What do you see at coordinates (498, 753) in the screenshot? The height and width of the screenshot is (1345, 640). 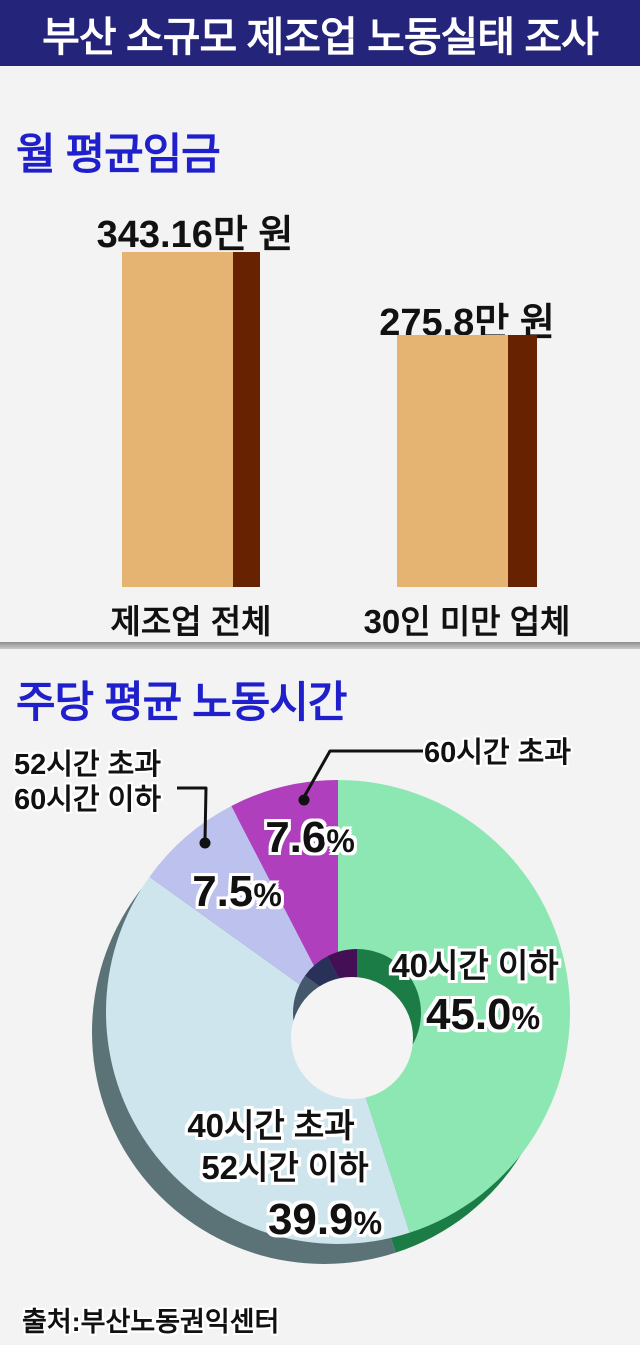 I see `callout-60-over: 60시간 초과` at bounding box center [498, 753].